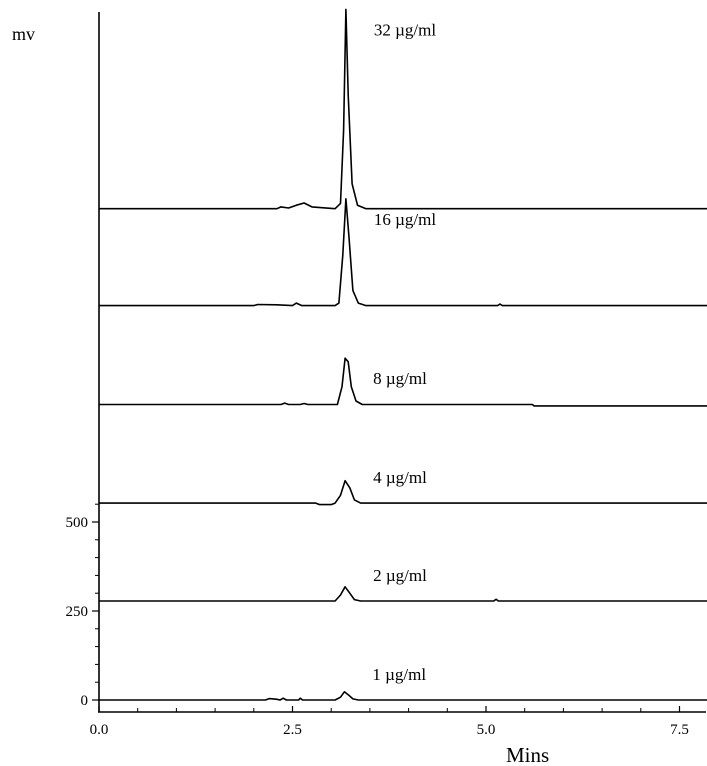 The height and width of the screenshot is (766, 707). What do you see at coordinates (400, 477) in the screenshot?
I see `trace-label-3: 4 µg/ml` at bounding box center [400, 477].